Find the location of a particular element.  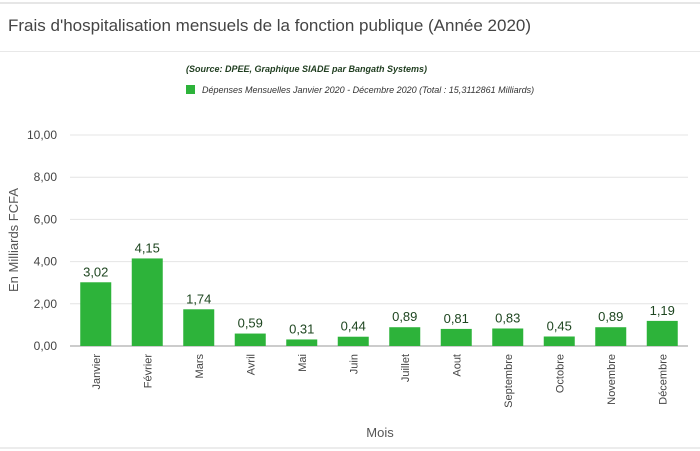

data-label: 0,45 is located at coordinates (559, 326).